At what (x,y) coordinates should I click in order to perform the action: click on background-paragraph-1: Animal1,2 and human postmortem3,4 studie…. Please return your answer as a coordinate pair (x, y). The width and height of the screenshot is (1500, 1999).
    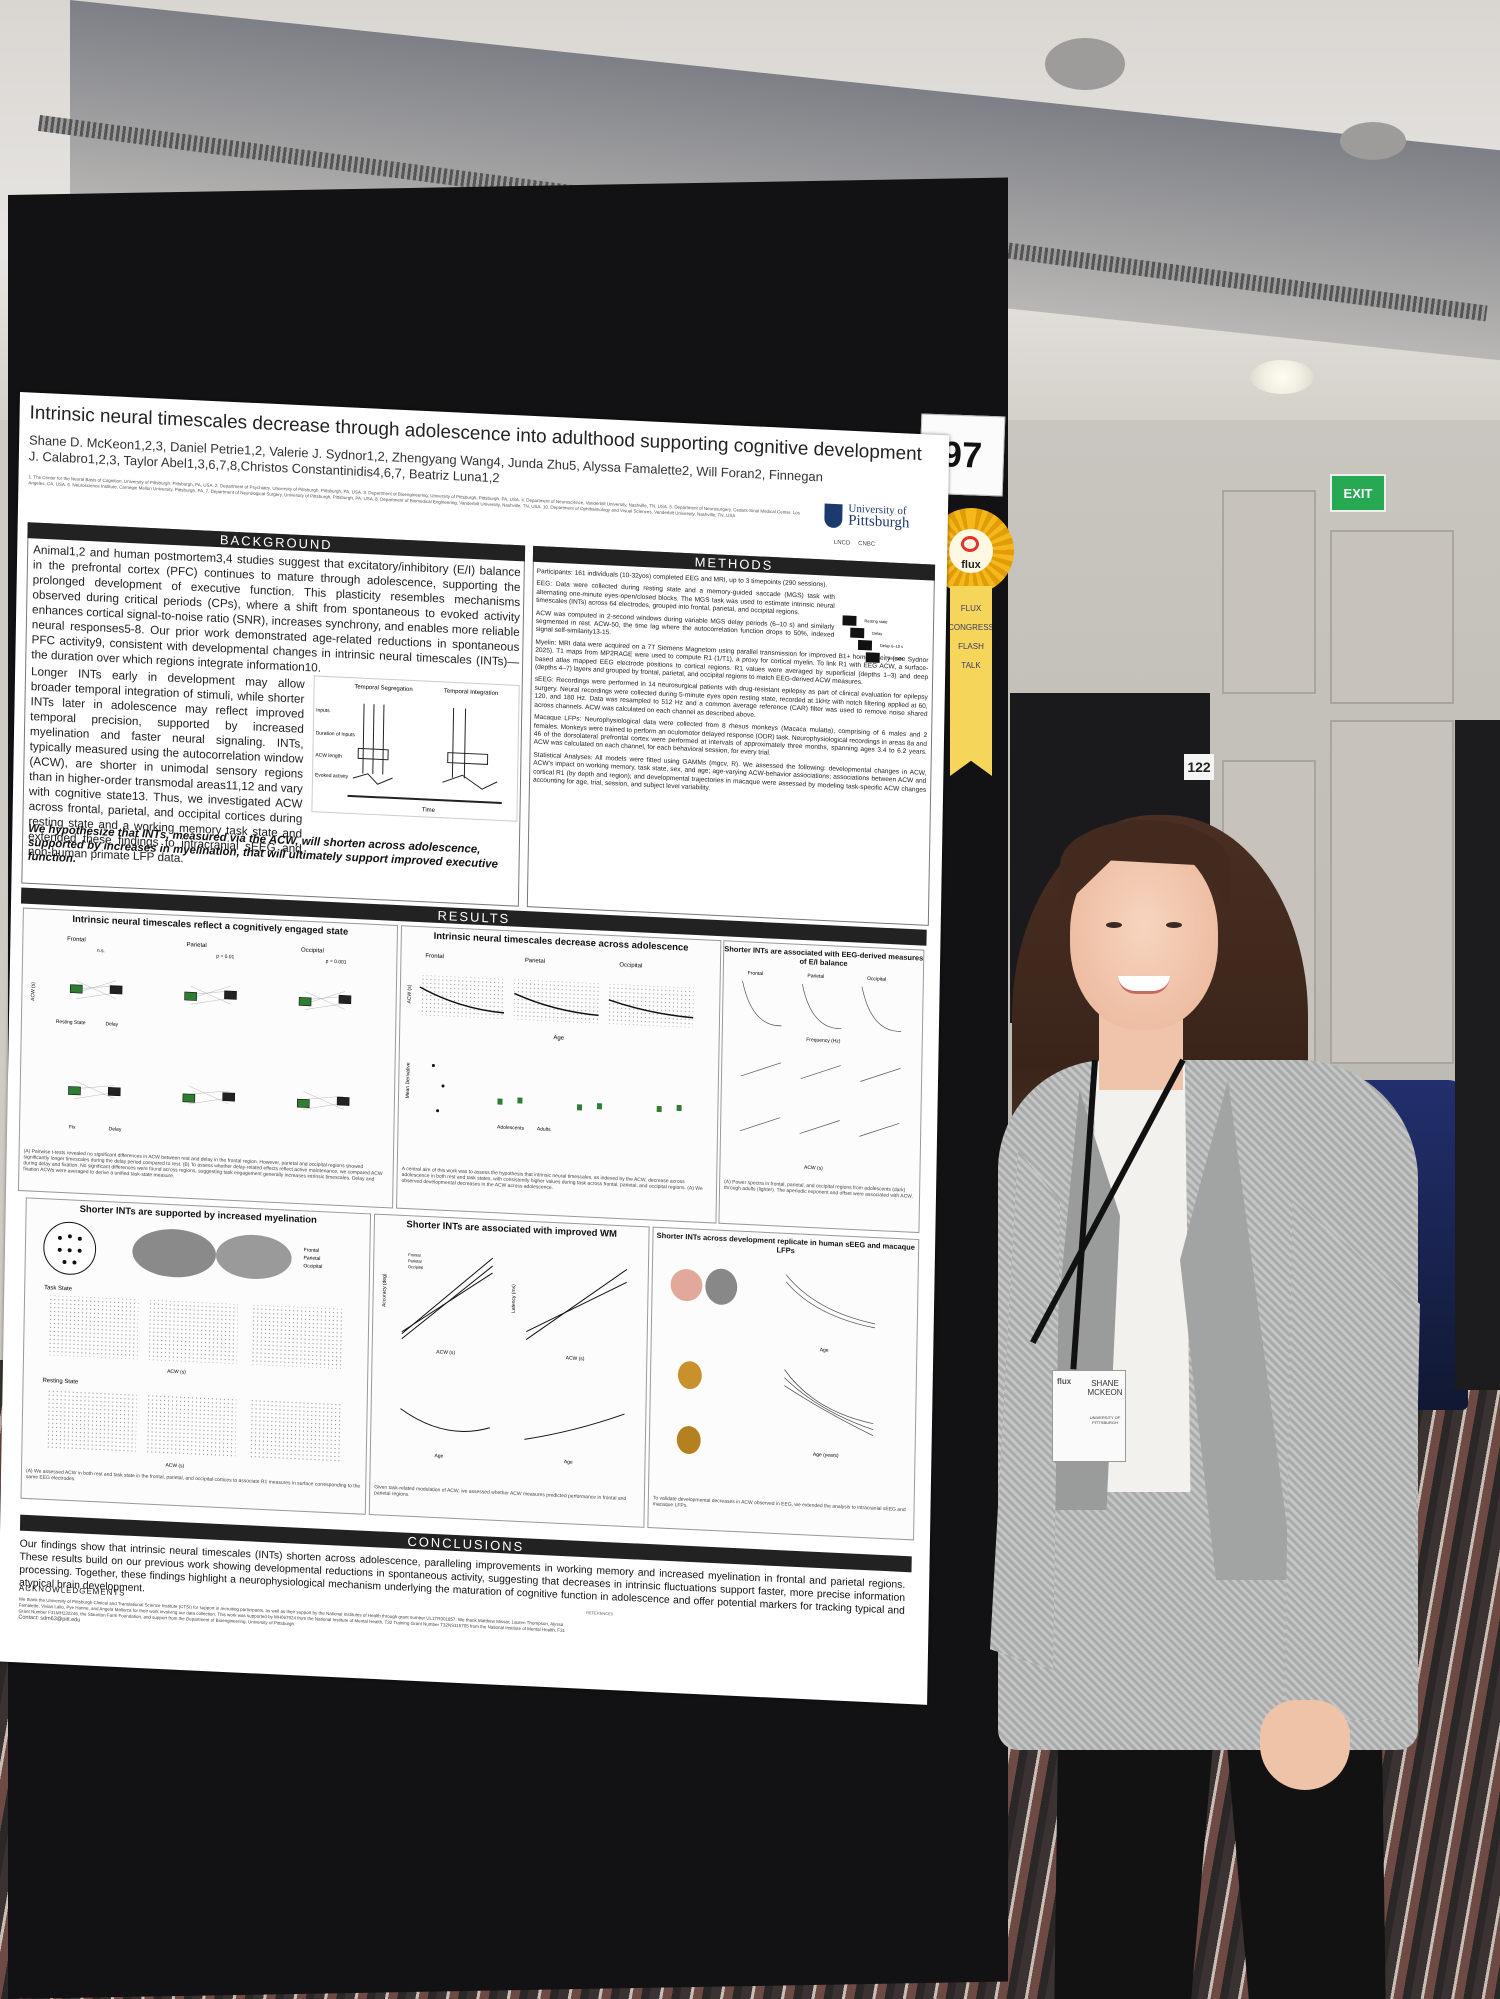
    Looking at the image, I should click on (276, 608).